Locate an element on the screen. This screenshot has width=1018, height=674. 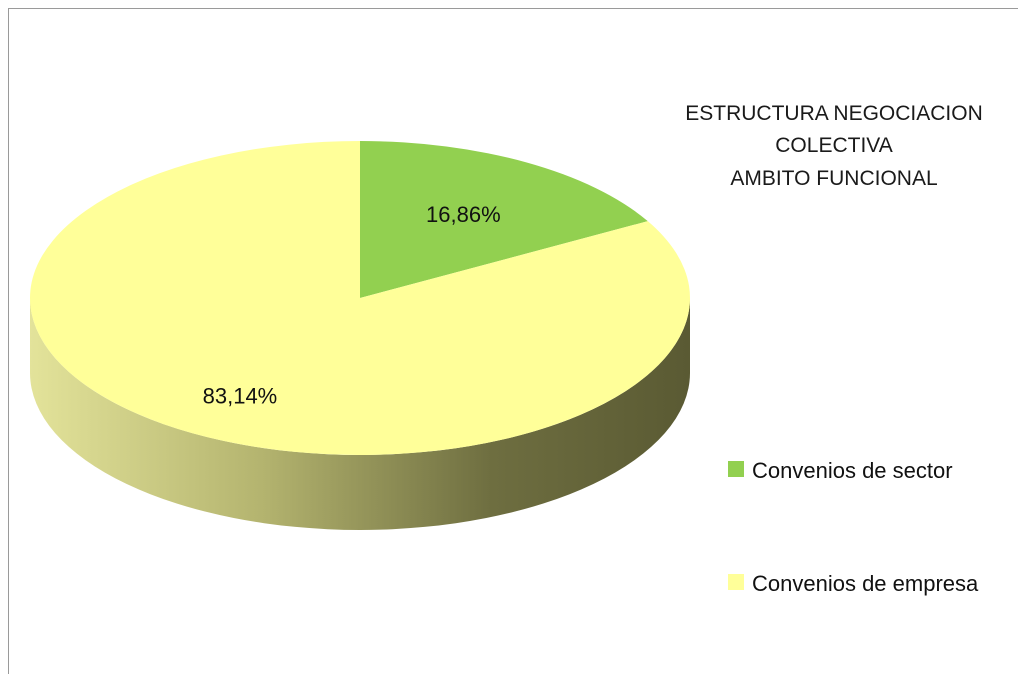
legend-swatch-convenios-empresa is located at coordinates (736, 582).